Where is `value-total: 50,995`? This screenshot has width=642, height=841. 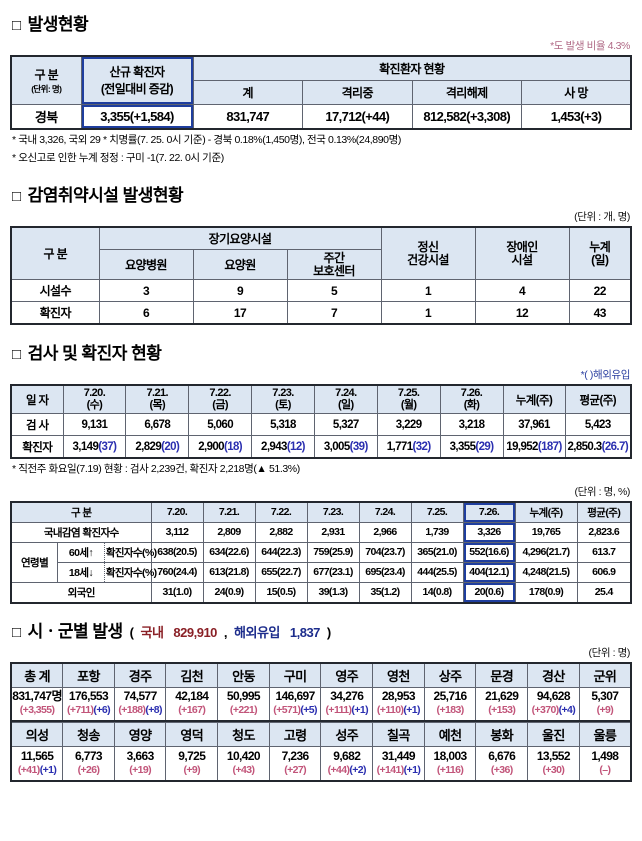 value-total: 50,995 is located at coordinates (243, 696).